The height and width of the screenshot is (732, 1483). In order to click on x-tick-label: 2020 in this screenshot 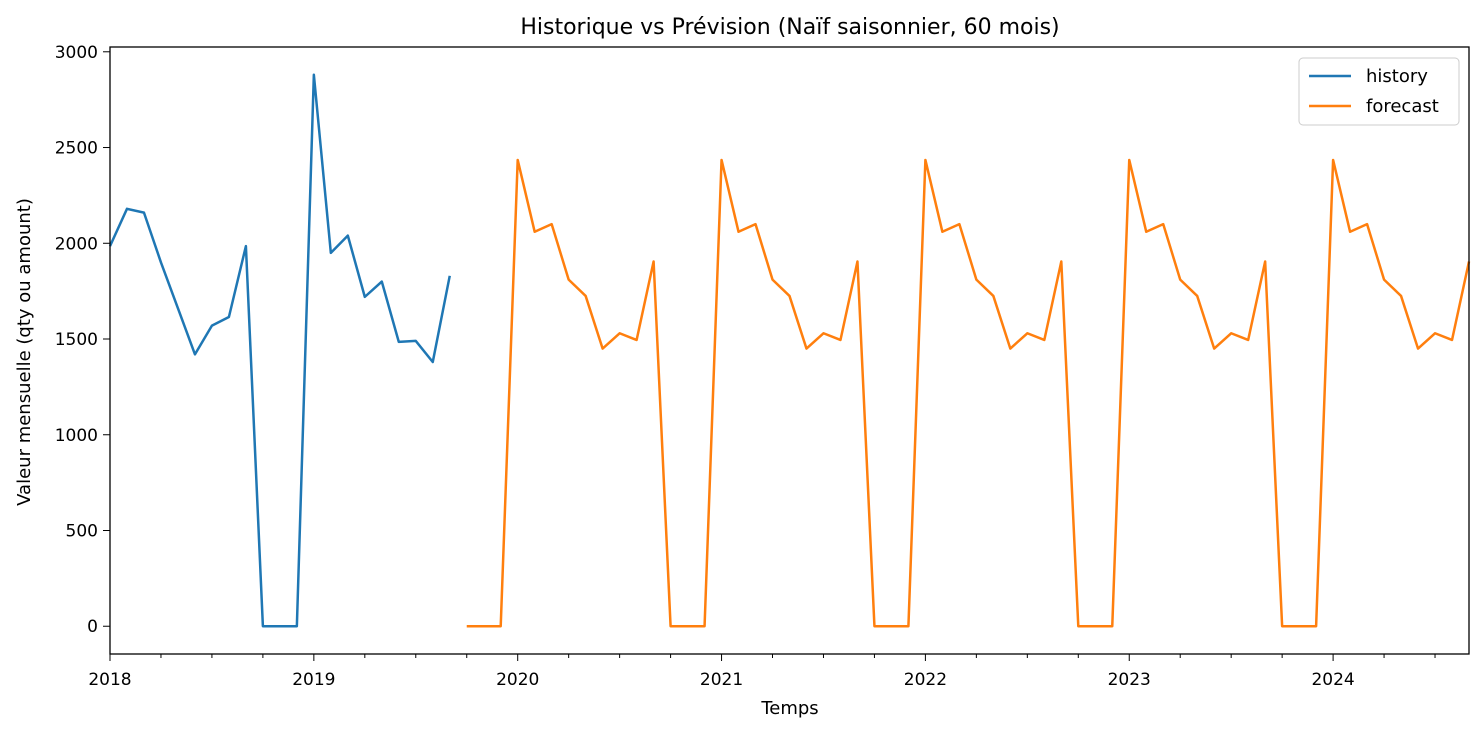, I will do `click(517, 680)`.